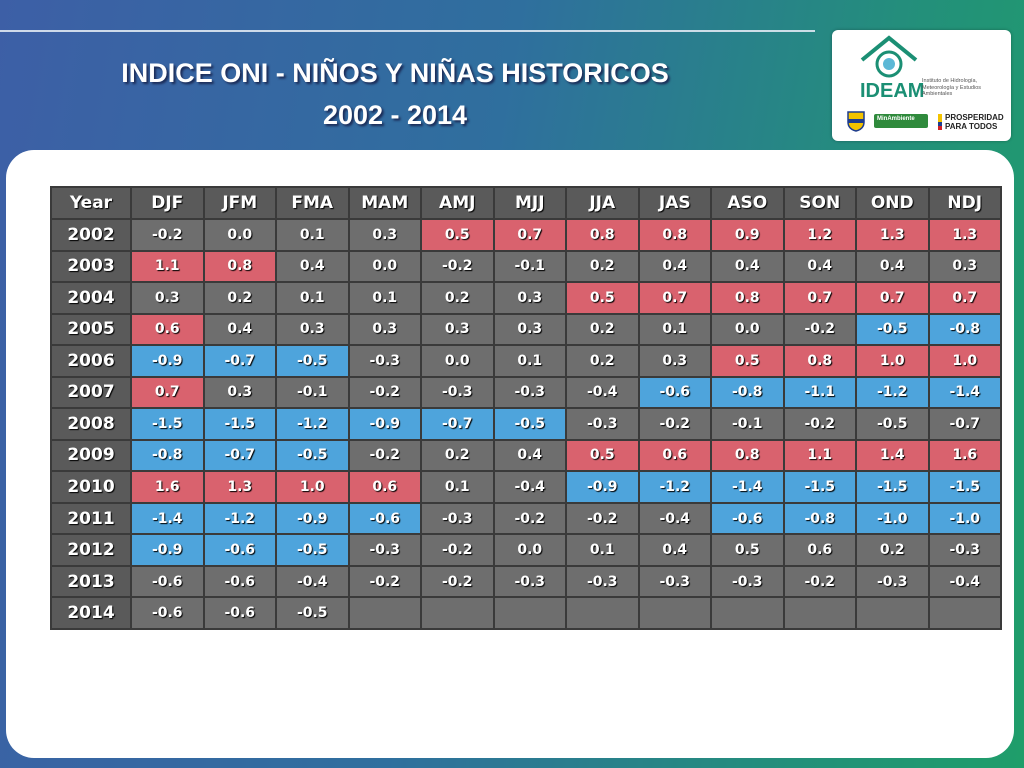  What do you see at coordinates (91, 455) in the screenshot?
I see `year-cell: 2009` at bounding box center [91, 455].